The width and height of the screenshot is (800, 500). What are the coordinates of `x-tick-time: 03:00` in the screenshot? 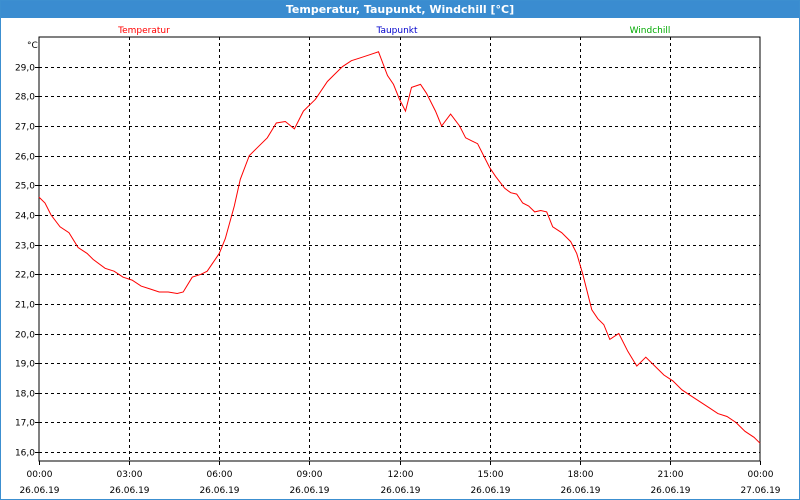 It's located at (130, 475).